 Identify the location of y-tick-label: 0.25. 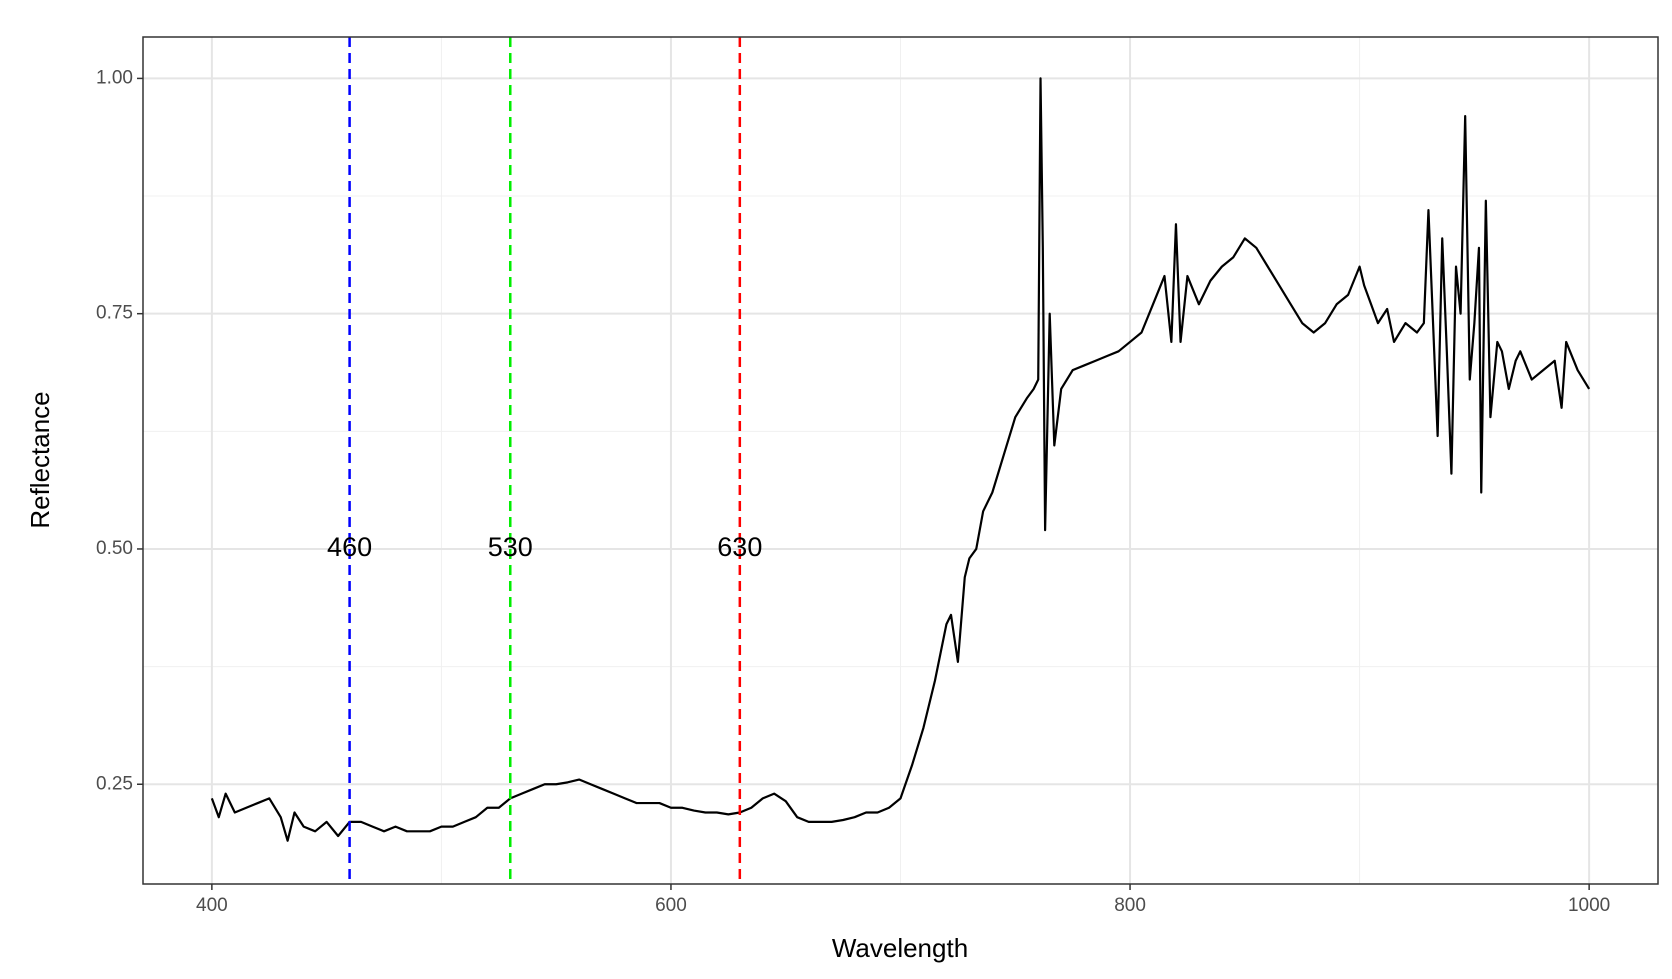
(114, 783).